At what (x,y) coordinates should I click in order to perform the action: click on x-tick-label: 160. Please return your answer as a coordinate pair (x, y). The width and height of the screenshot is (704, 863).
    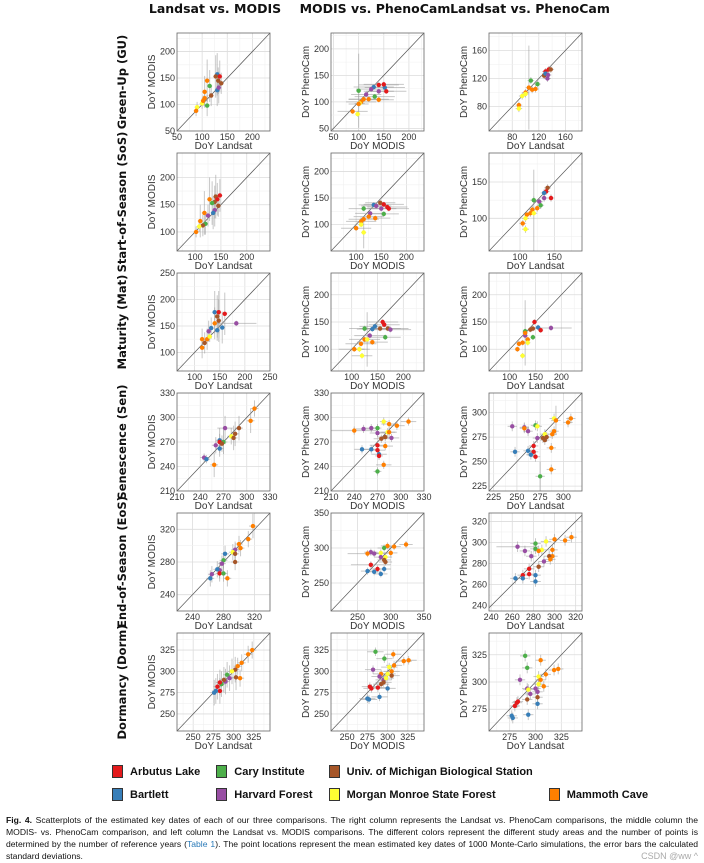
    Looking at the image, I should click on (565, 137).